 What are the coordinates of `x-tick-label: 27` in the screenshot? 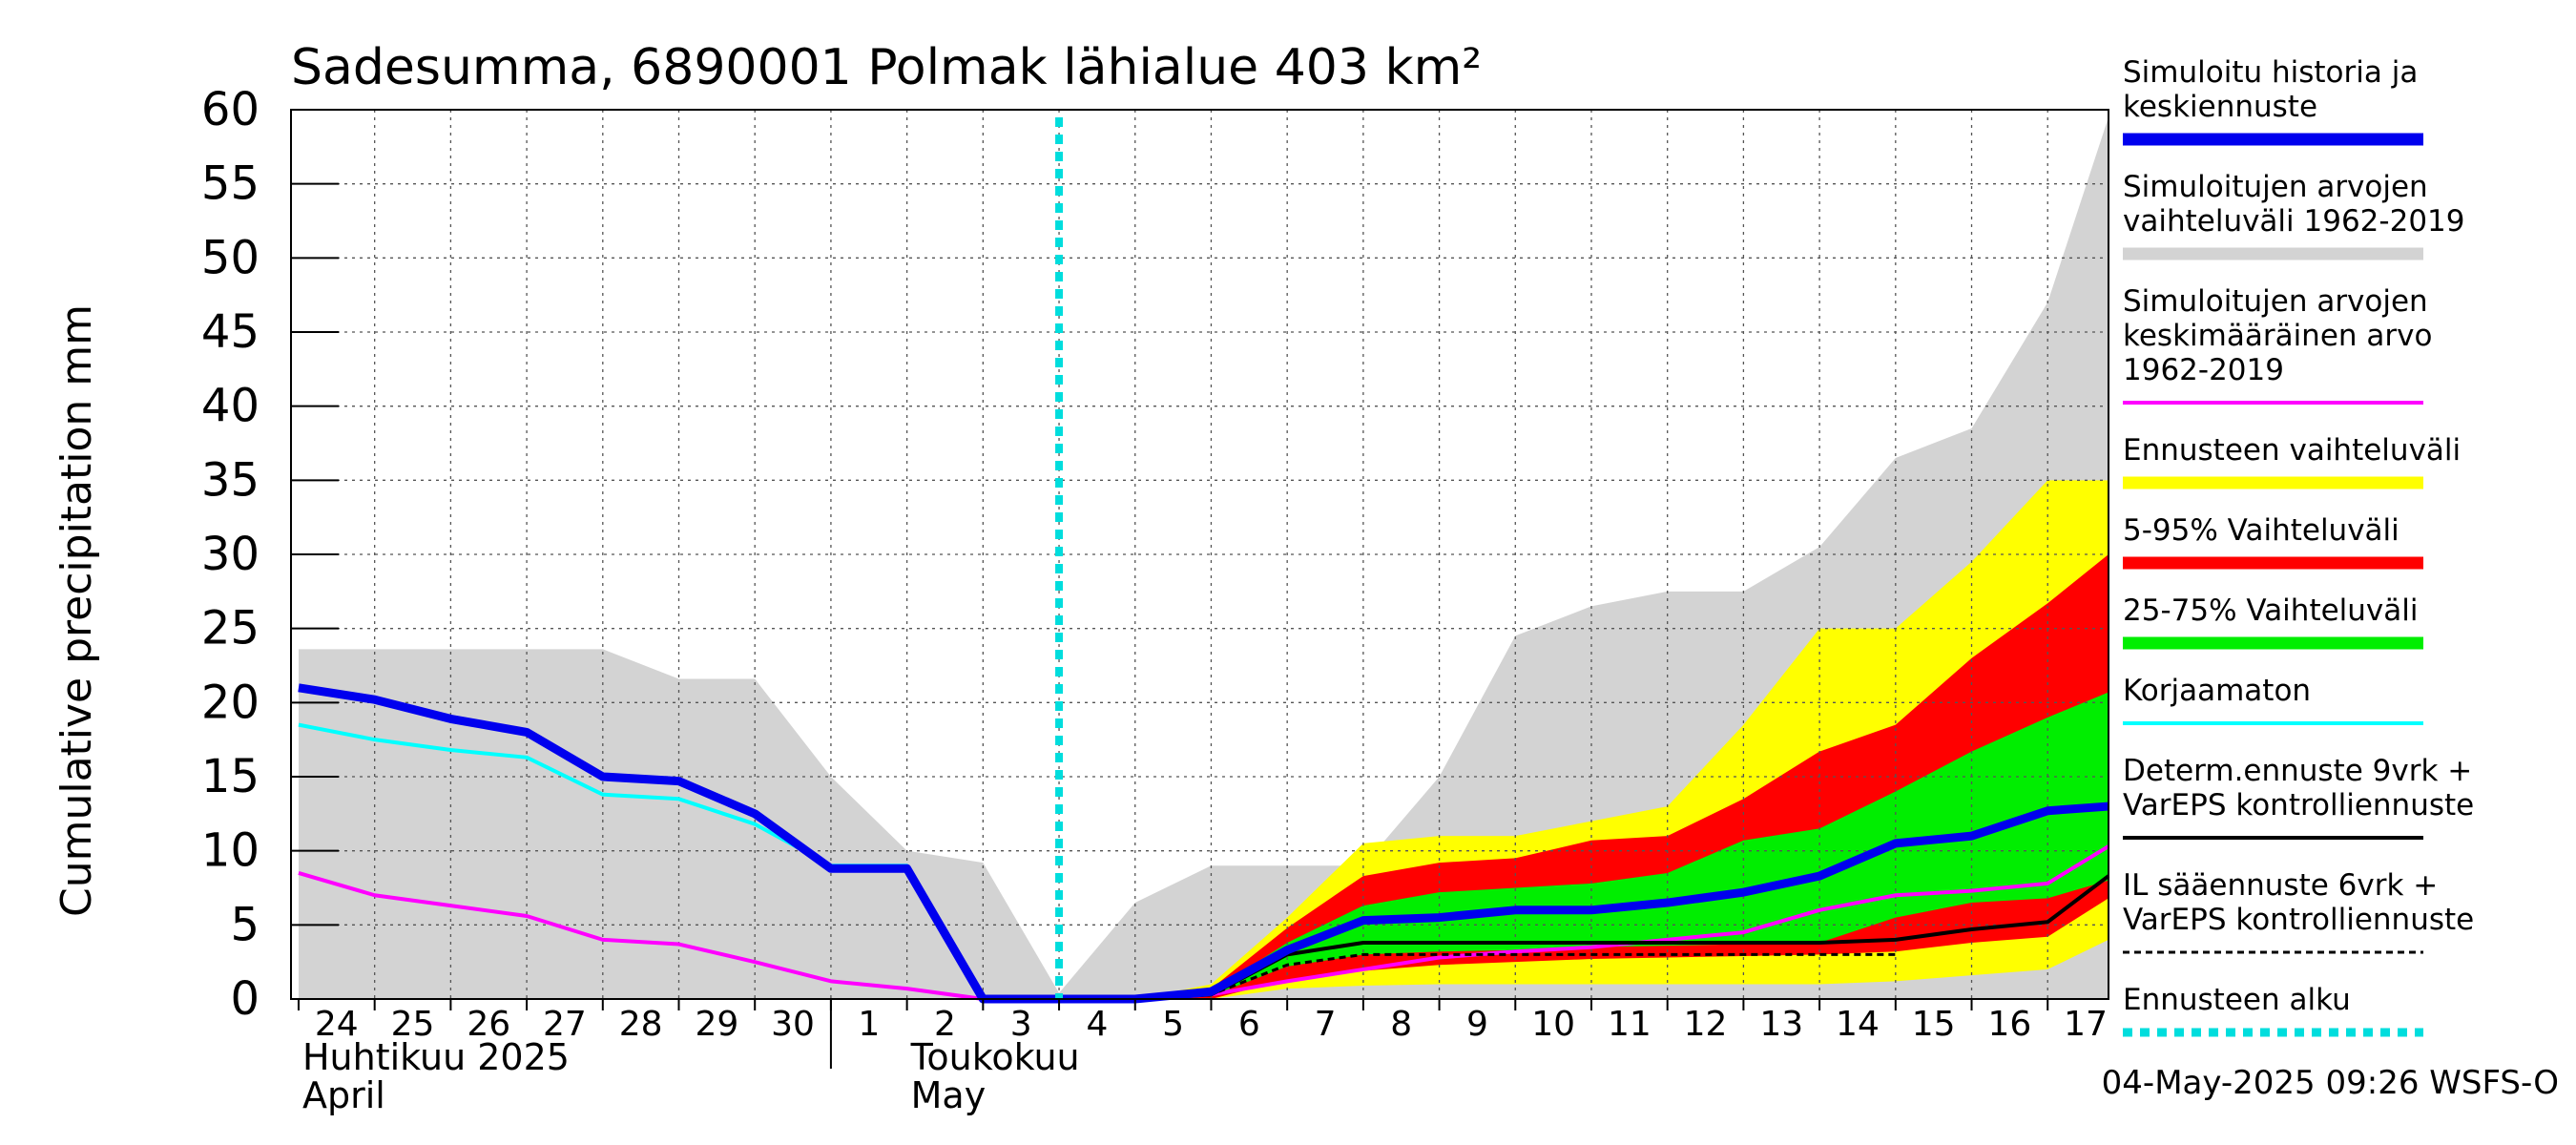 It's located at (565, 1025).